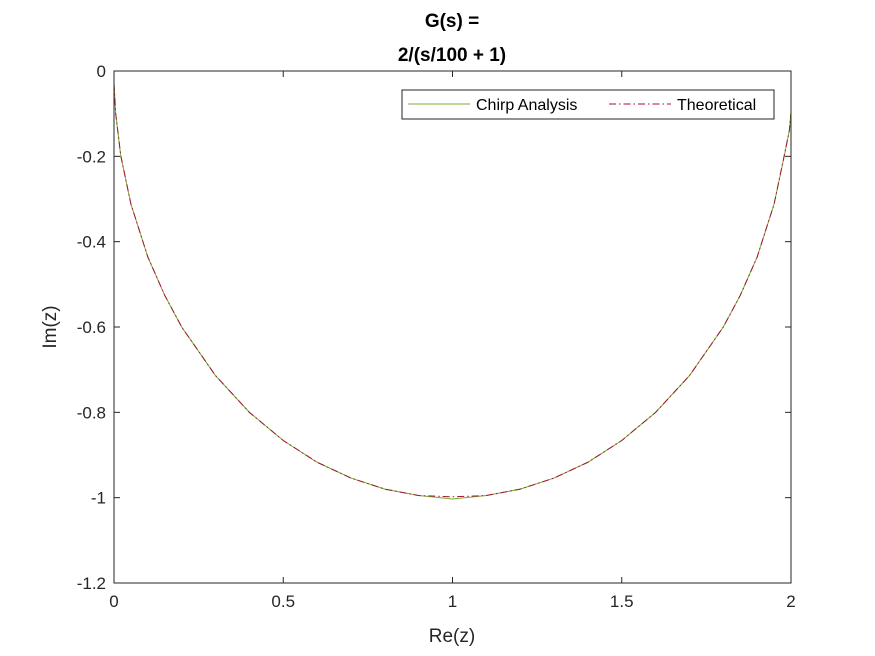 This screenshot has height=656, width=875. Describe the element at coordinates (452, 636) in the screenshot. I see `x-axis-title: Re(z)` at that location.